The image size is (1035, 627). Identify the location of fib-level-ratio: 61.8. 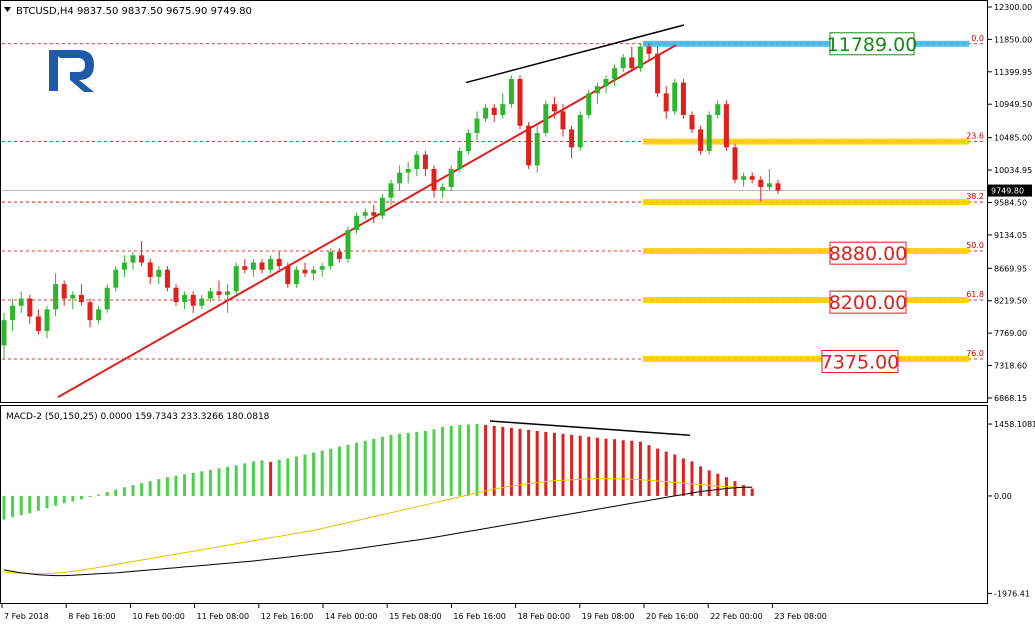
(975, 294).